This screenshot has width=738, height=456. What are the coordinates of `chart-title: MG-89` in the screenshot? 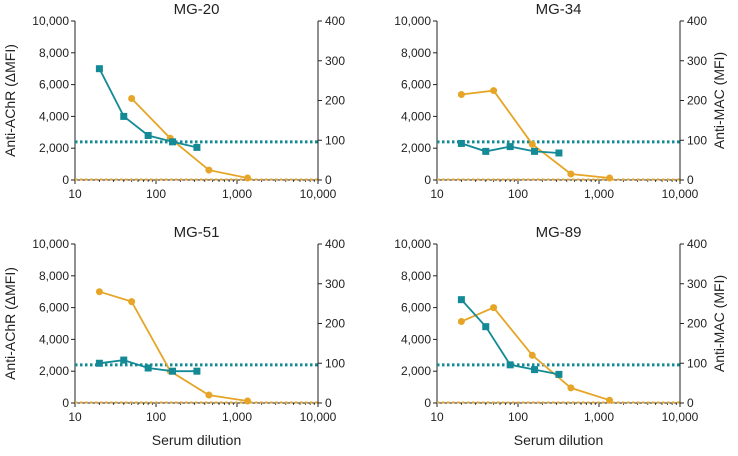 It's located at (559, 232).